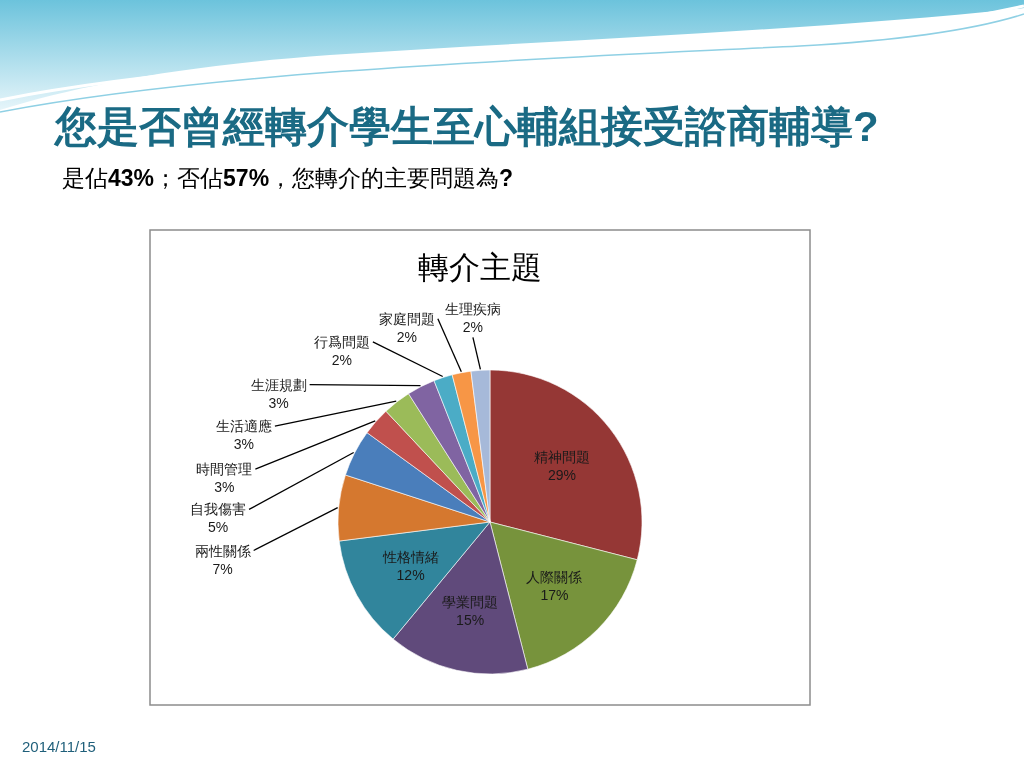  I want to click on subtitle: 是佔43%；否佔57%，您轉介的主要問題為?, so click(288, 178).